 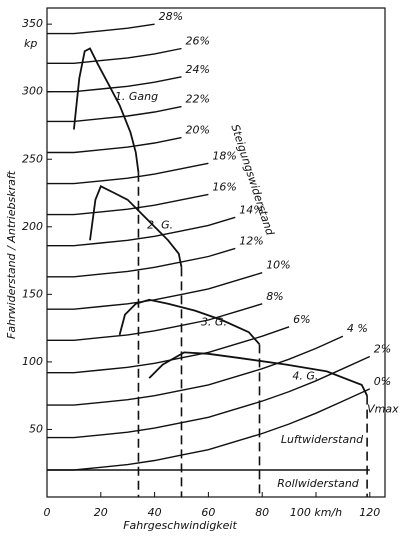 I want to click on x-tick-label: 40, so click(x=155, y=512).